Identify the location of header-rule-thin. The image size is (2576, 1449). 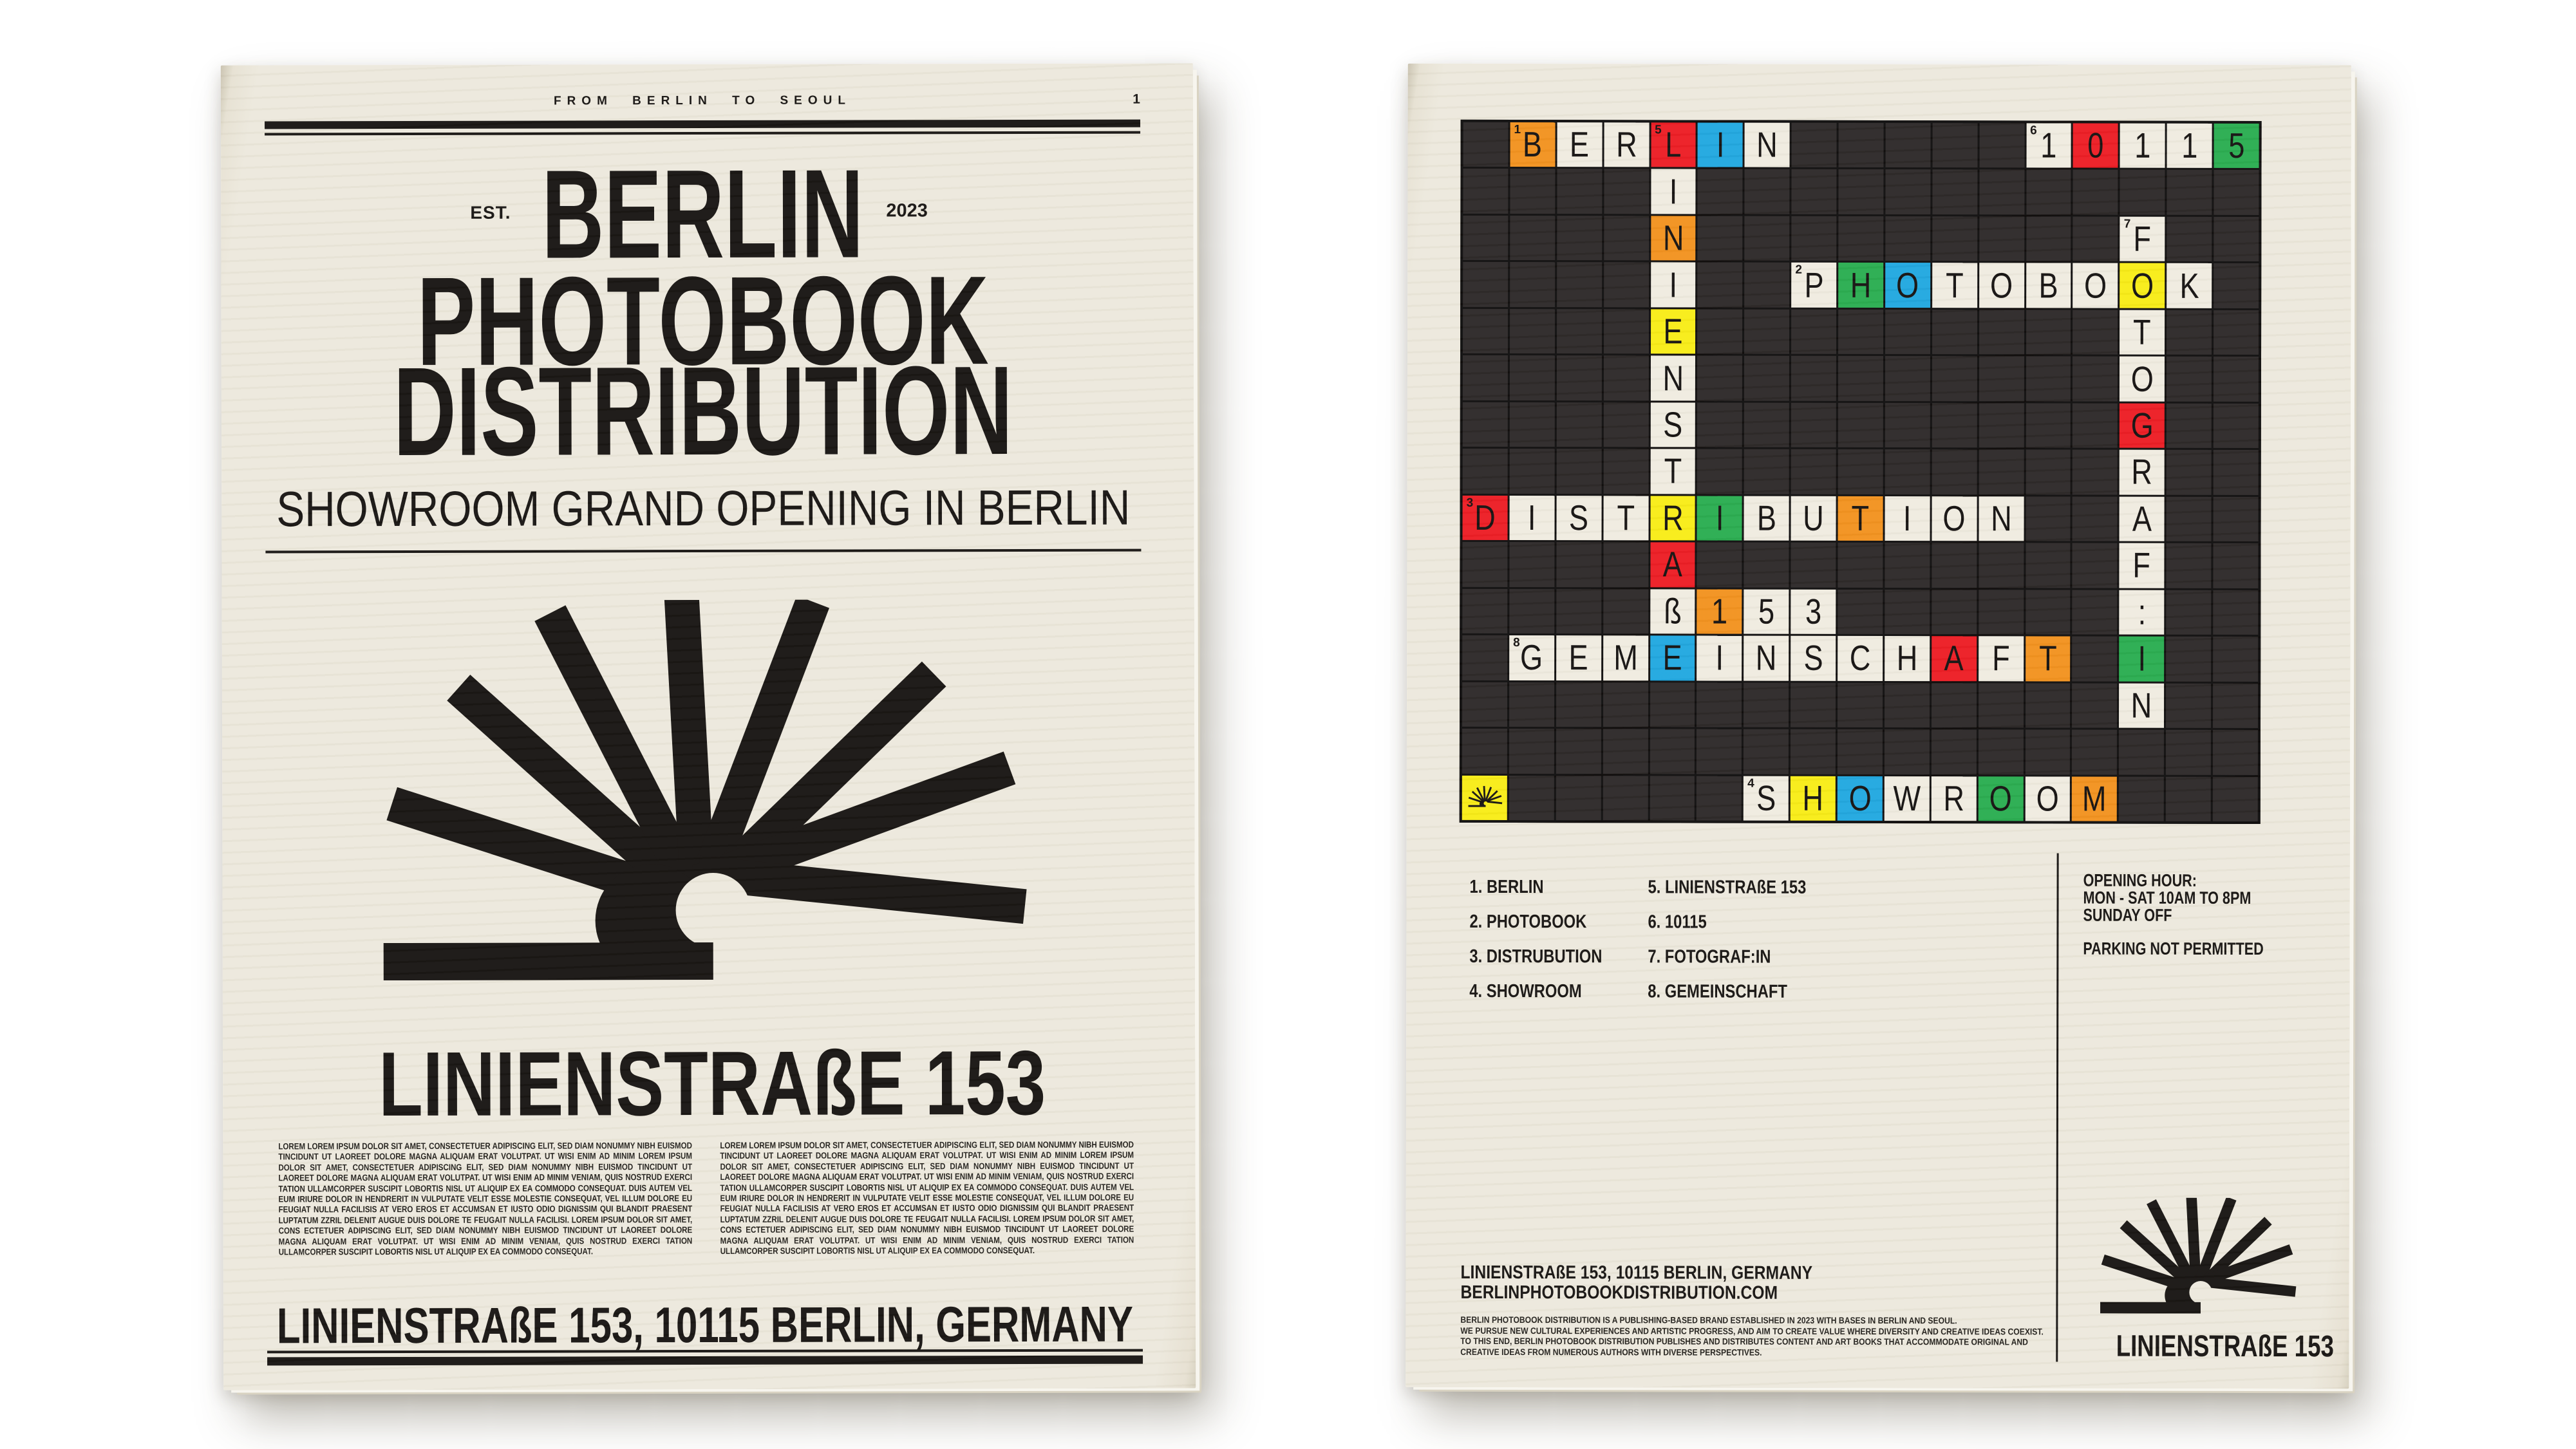
(703, 133).